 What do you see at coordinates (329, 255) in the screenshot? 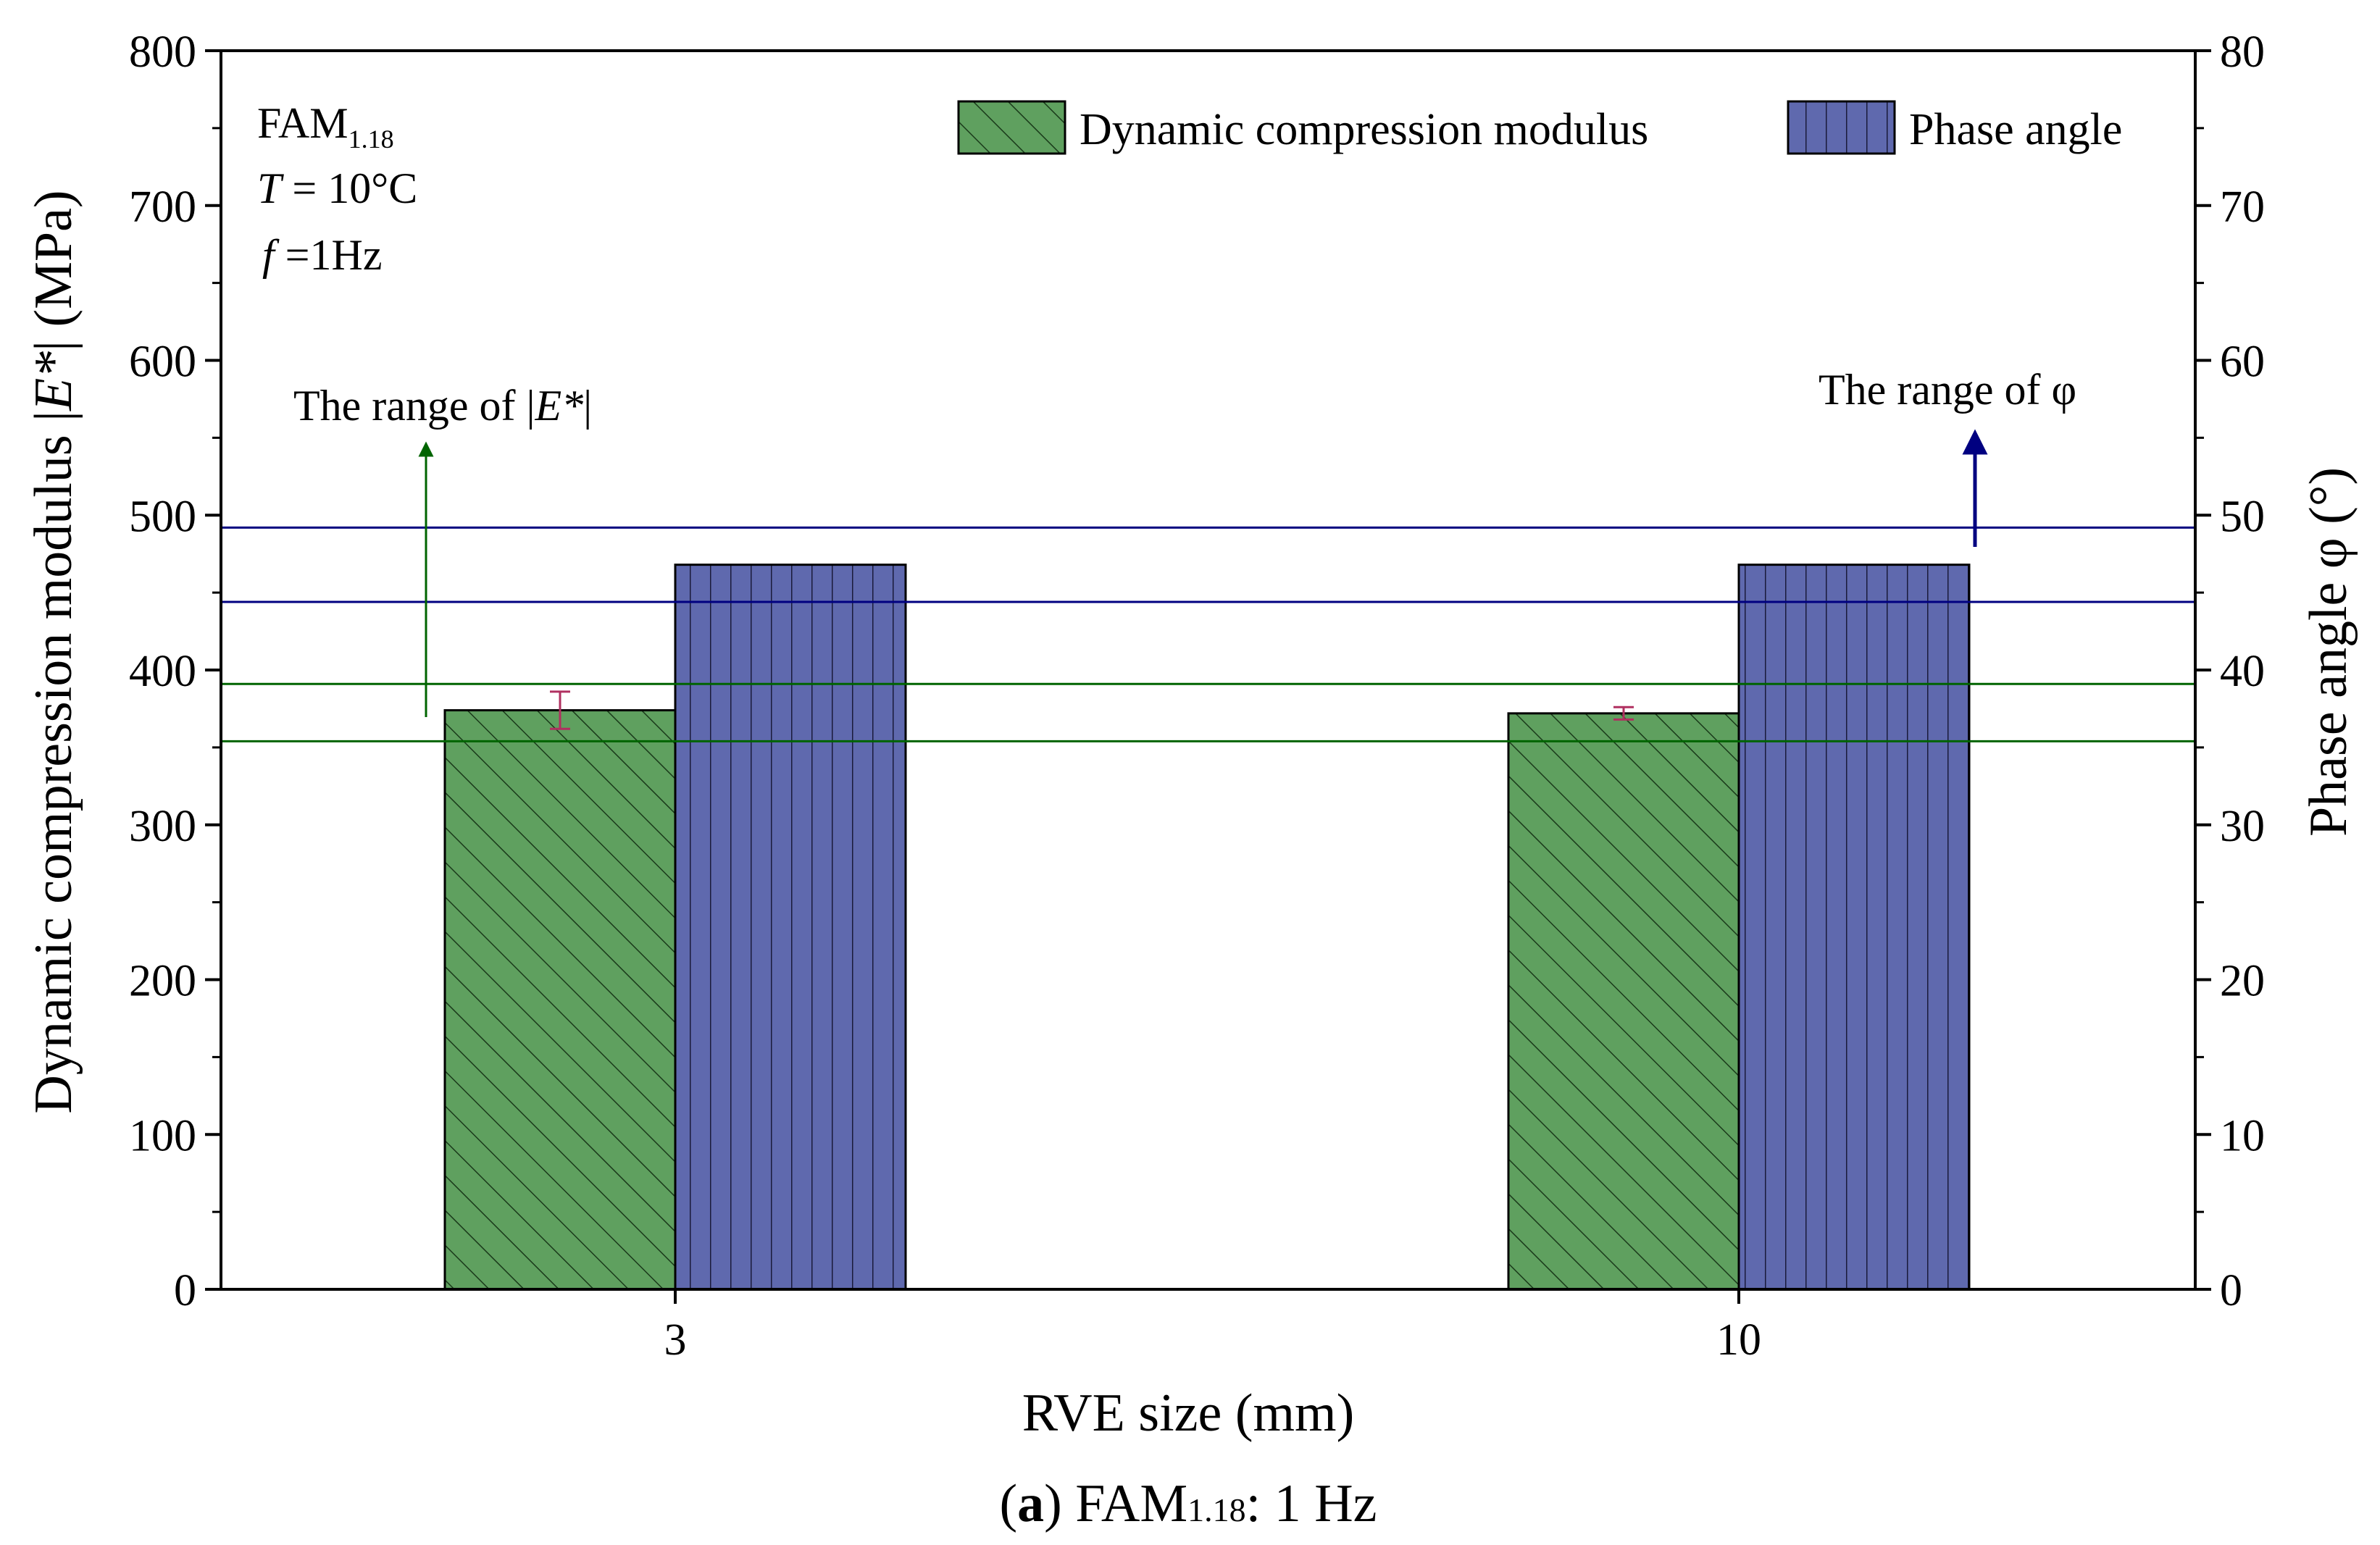
I see `freq-rest: =1Hz` at bounding box center [329, 255].